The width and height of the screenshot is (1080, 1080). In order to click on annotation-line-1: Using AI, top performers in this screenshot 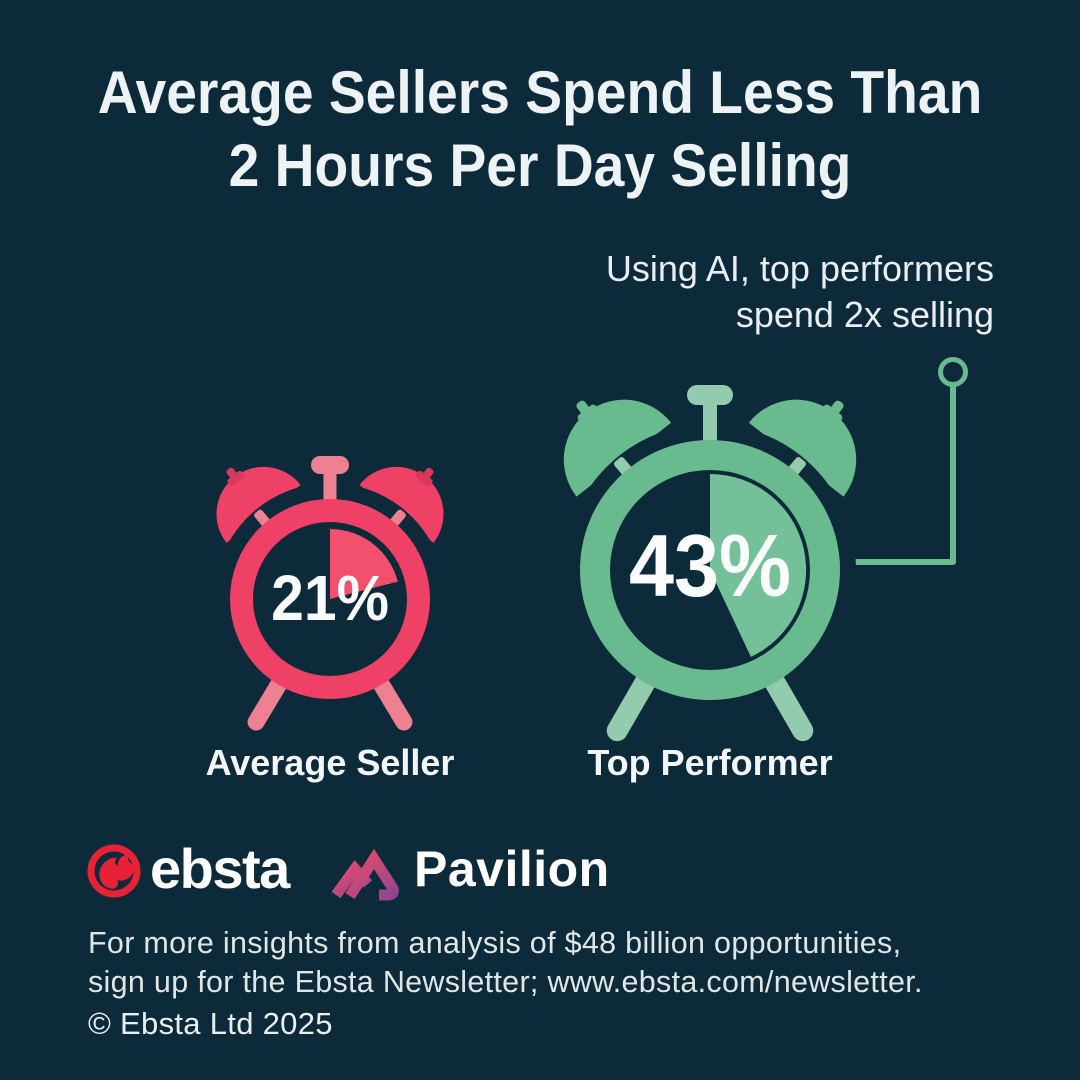, I will do `click(799, 268)`.